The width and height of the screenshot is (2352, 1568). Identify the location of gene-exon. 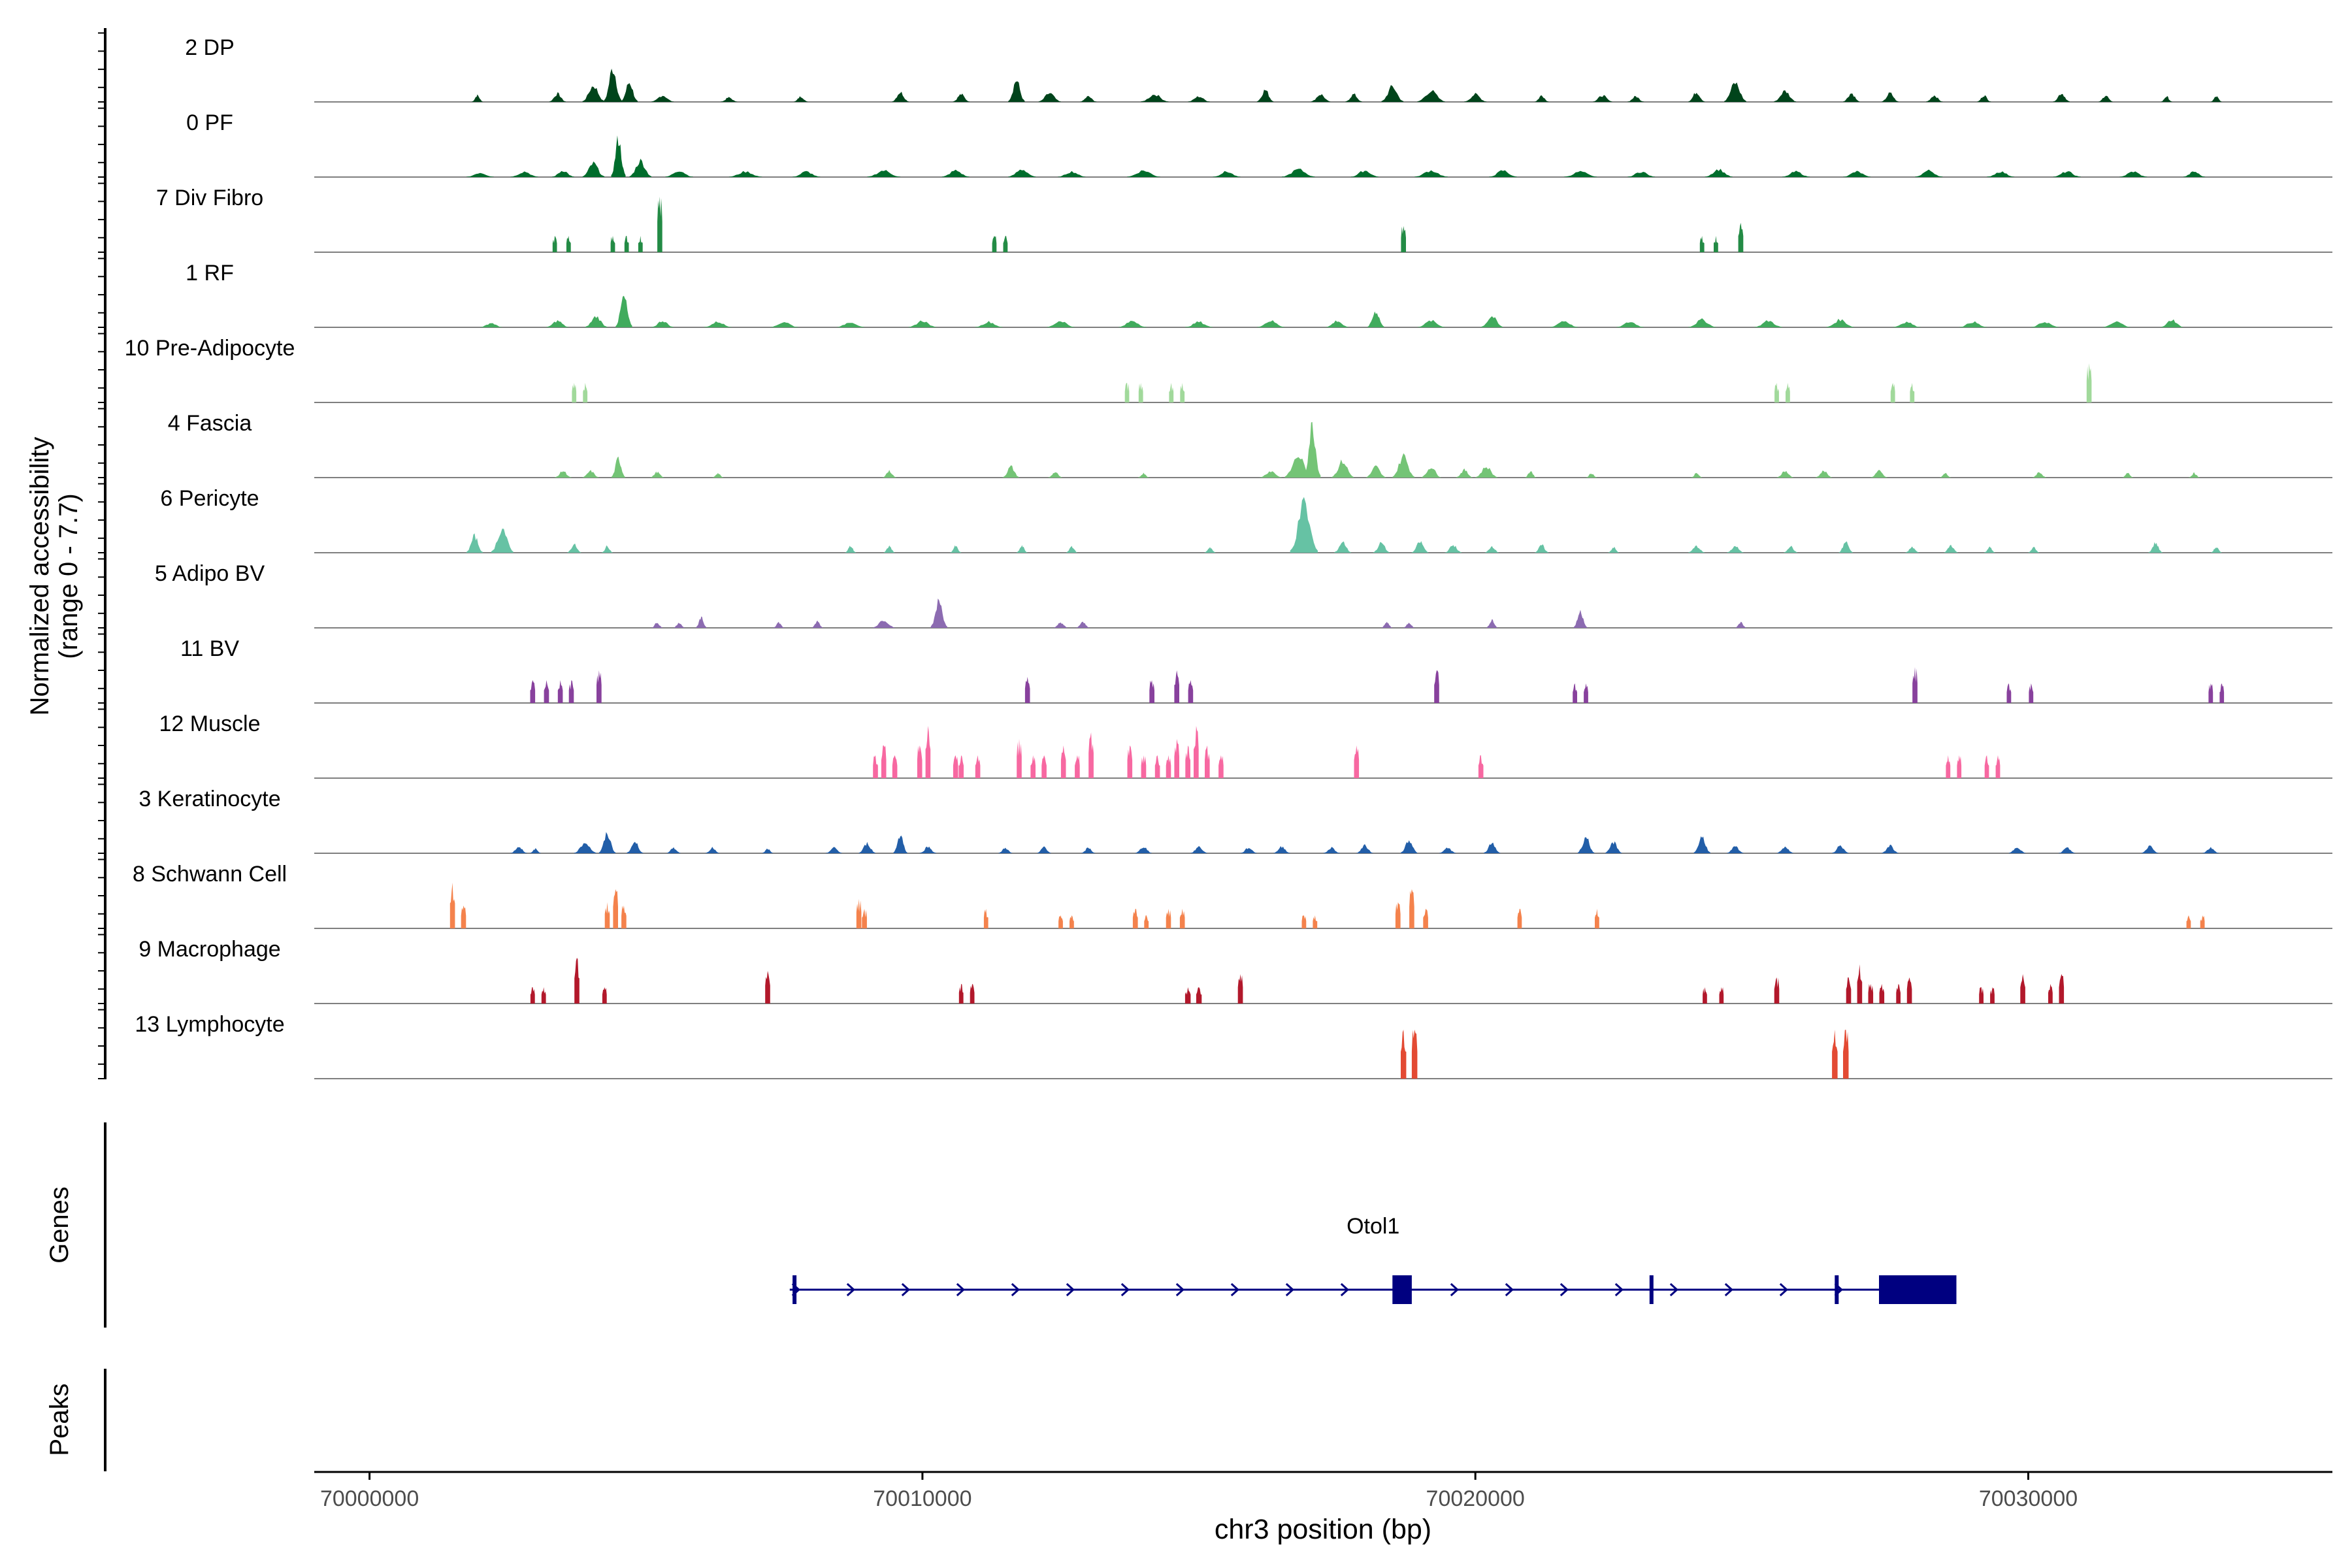
(1837, 1289).